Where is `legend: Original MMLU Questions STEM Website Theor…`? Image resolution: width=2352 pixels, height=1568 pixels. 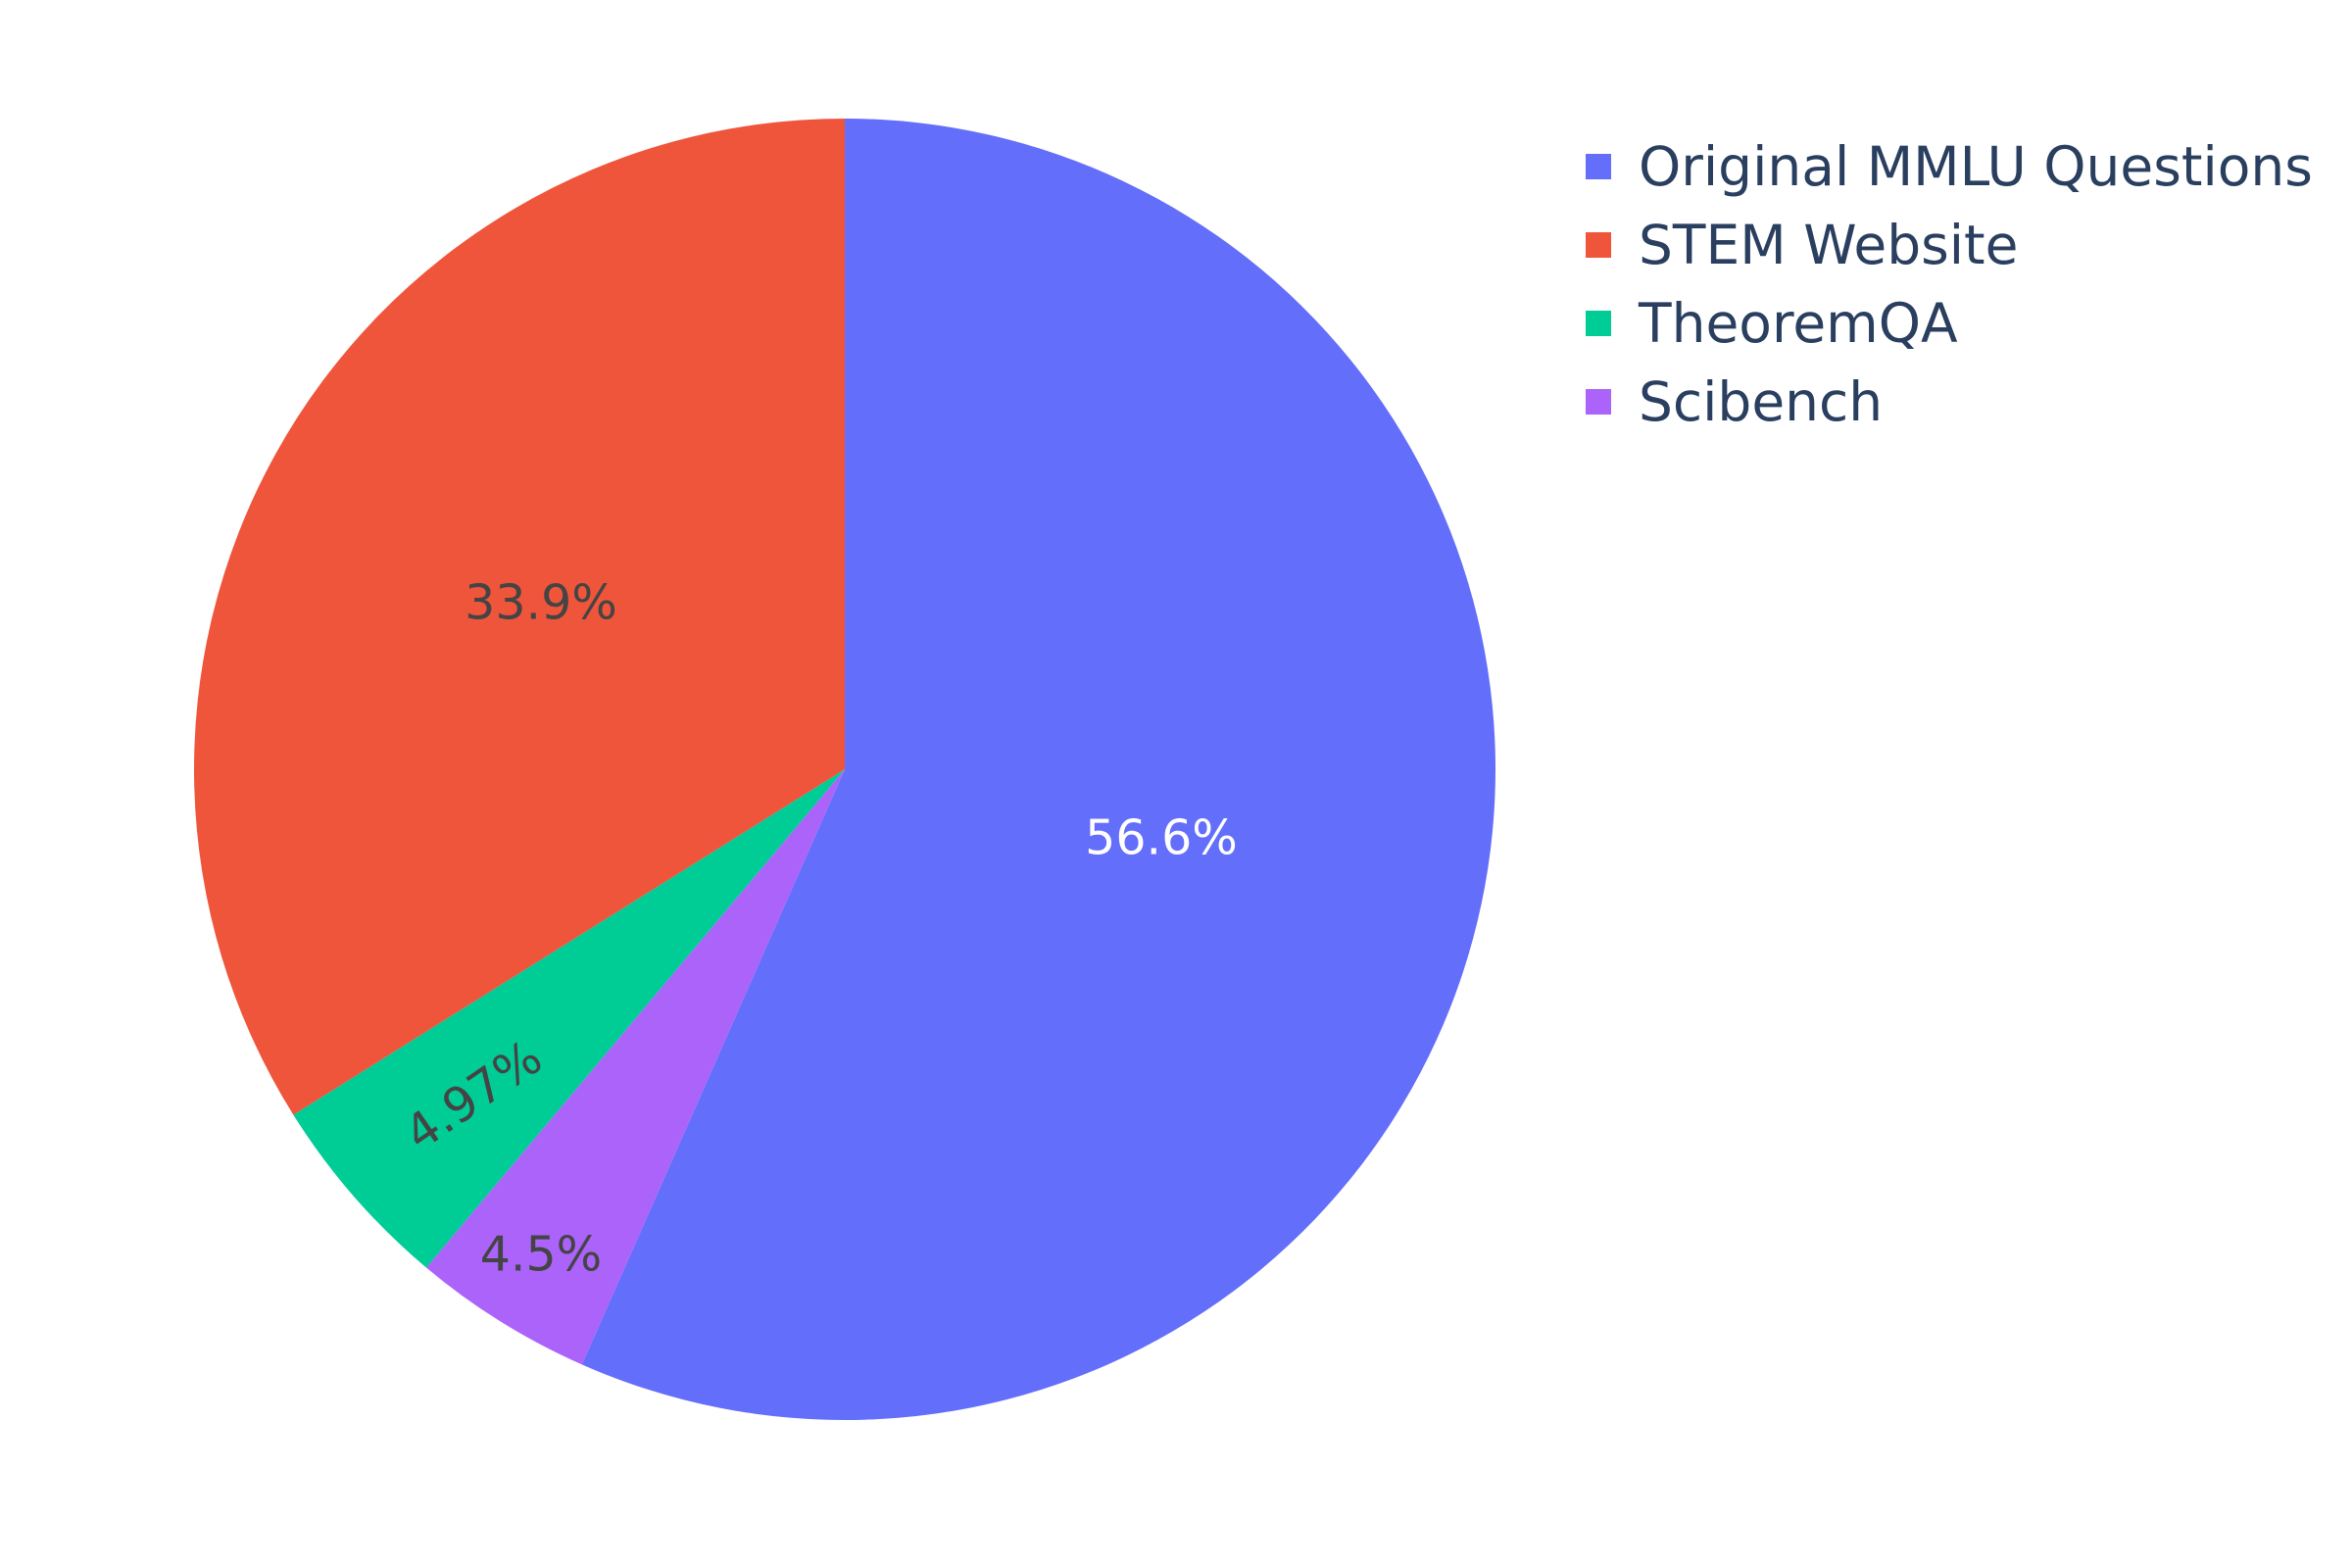 legend: Original MMLU Questions STEM Website Theor… is located at coordinates (1949, 284).